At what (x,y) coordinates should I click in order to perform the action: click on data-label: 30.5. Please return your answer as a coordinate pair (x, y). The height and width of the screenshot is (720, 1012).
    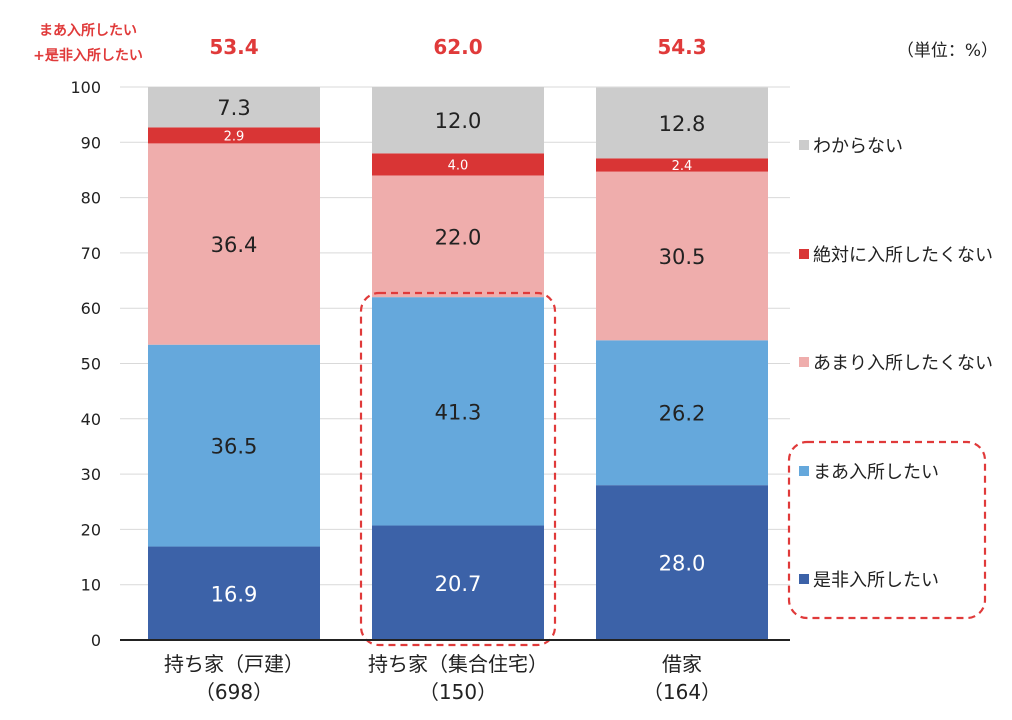
    Looking at the image, I should click on (682, 257).